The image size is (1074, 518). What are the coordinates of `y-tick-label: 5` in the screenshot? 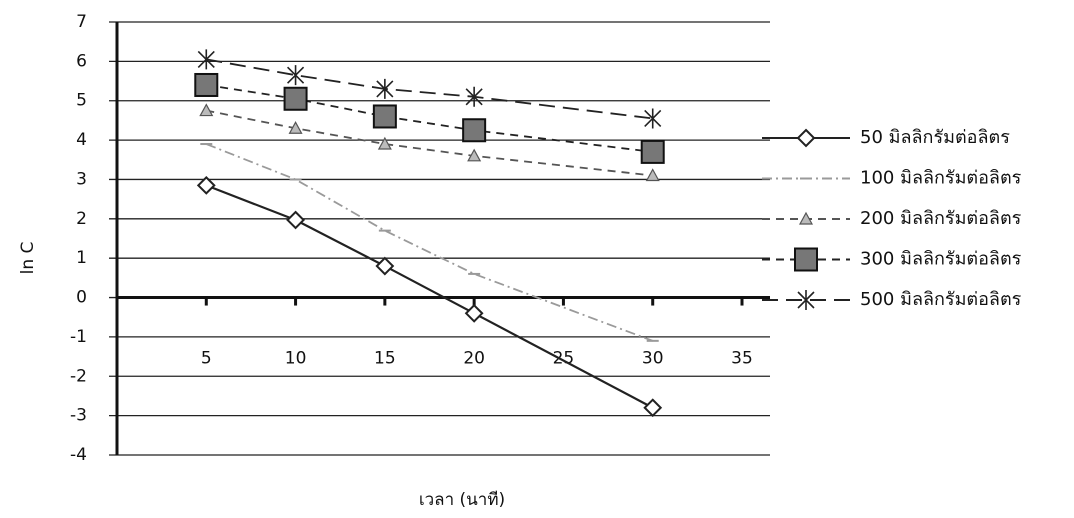 It's located at (81, 101).